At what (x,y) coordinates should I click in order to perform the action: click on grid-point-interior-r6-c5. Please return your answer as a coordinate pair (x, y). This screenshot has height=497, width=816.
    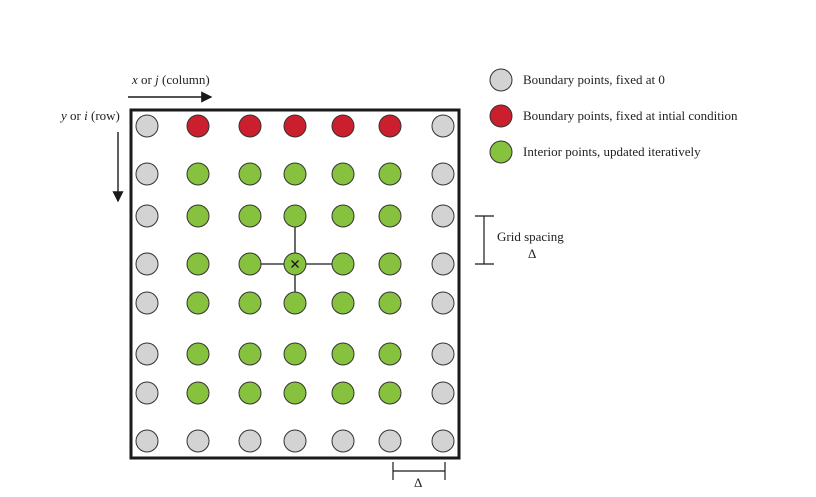
    Looking at the image, I should click on (390, 393).